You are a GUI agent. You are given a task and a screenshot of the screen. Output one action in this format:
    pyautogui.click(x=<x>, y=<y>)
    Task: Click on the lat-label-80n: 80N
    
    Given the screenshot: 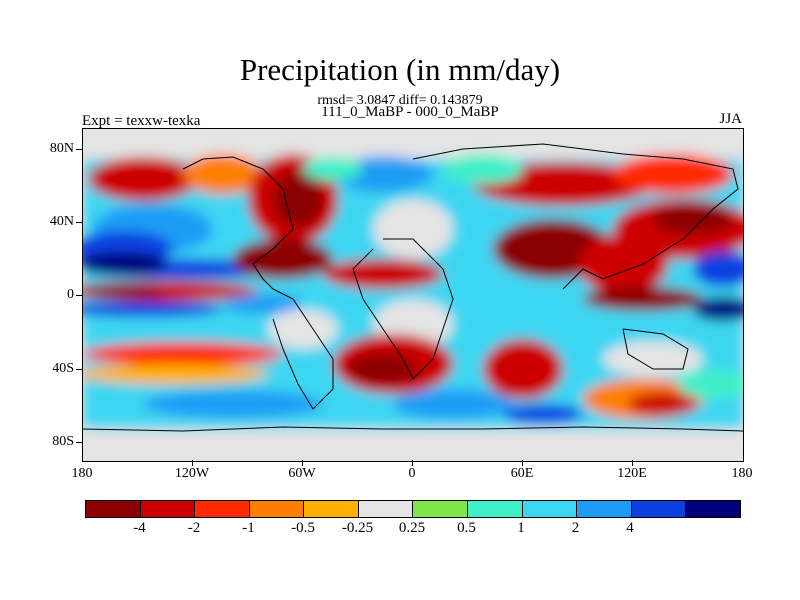 What is the action you would take?
    pyautogui.click(x=61, y=148)
    